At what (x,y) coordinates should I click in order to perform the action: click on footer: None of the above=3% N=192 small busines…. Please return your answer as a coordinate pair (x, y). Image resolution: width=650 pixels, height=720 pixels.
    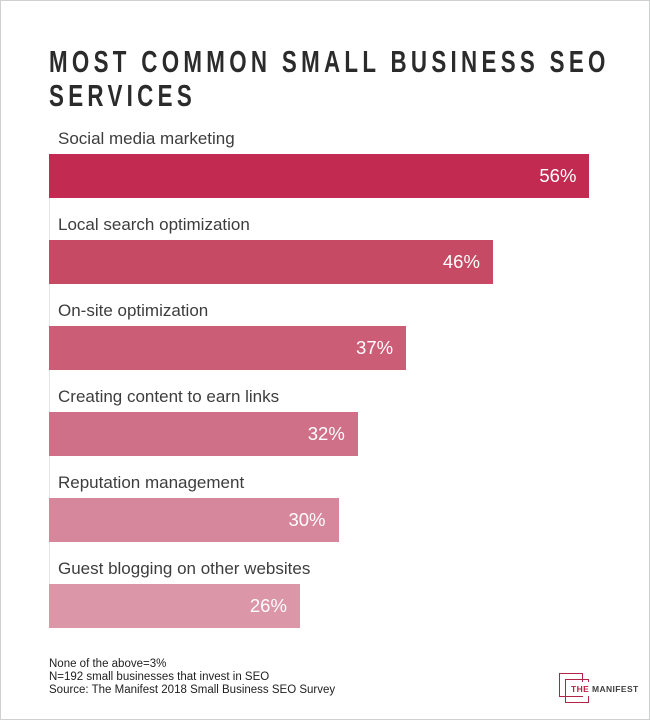
    Looking at the image, I should click on (325, 688).